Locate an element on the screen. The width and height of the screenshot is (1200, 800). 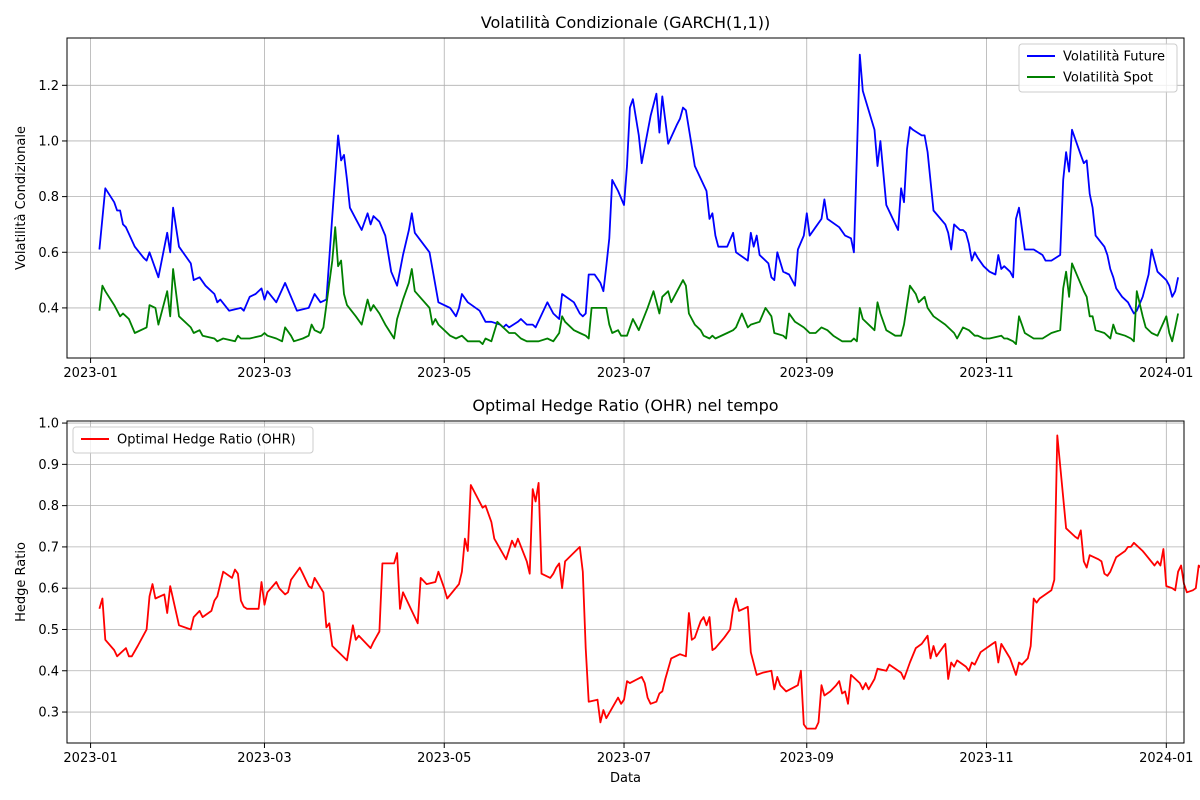
y-tick-label: 0.3 is located at coordinates (48, 713).